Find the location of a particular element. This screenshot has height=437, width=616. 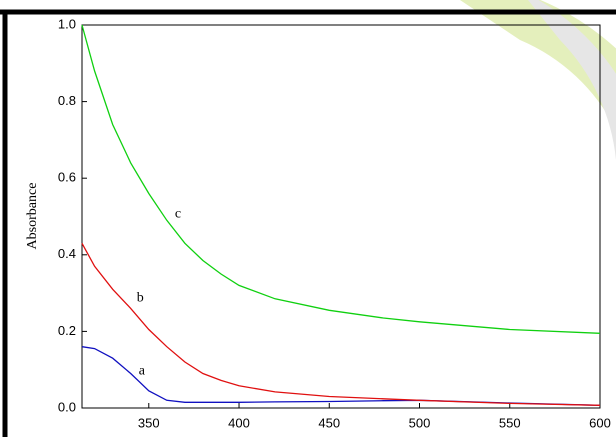

x-tick-label: 350 is located at coordinates (149, 422).